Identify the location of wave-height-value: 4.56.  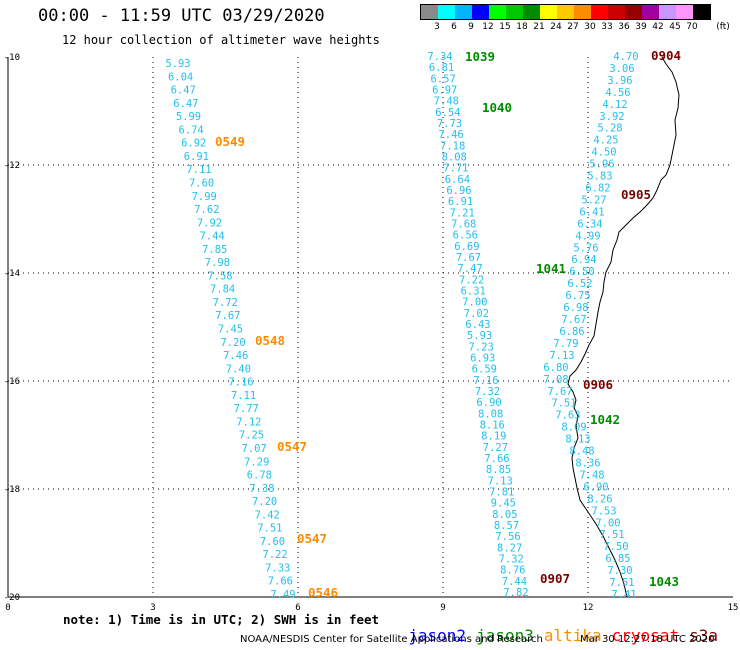
(617, 93).